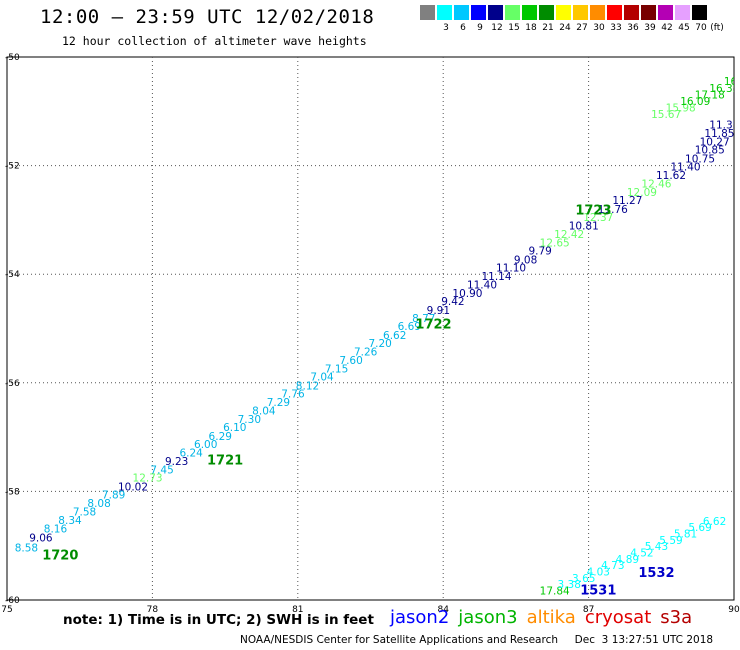  Describe the element at coordinates (695, 102) in the screenshot. I see `swh-value: 16.09` at that location.